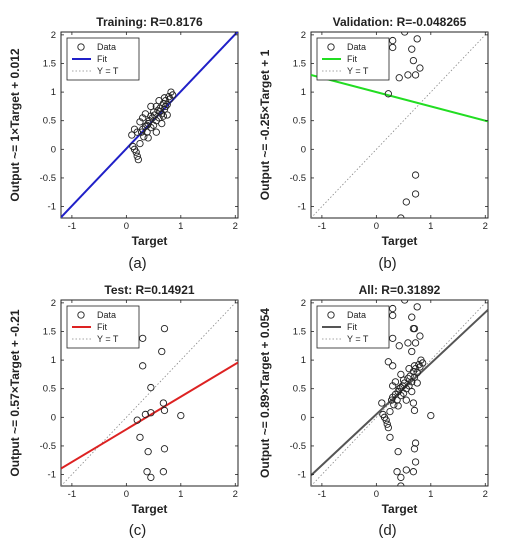 The image size is (510, 550). What do you see at coordinates (15, 393) in the screenshot?
I see `y-axis-label: Output ~= 0.57×Target + -0.21` at bounding box center [15, 393].